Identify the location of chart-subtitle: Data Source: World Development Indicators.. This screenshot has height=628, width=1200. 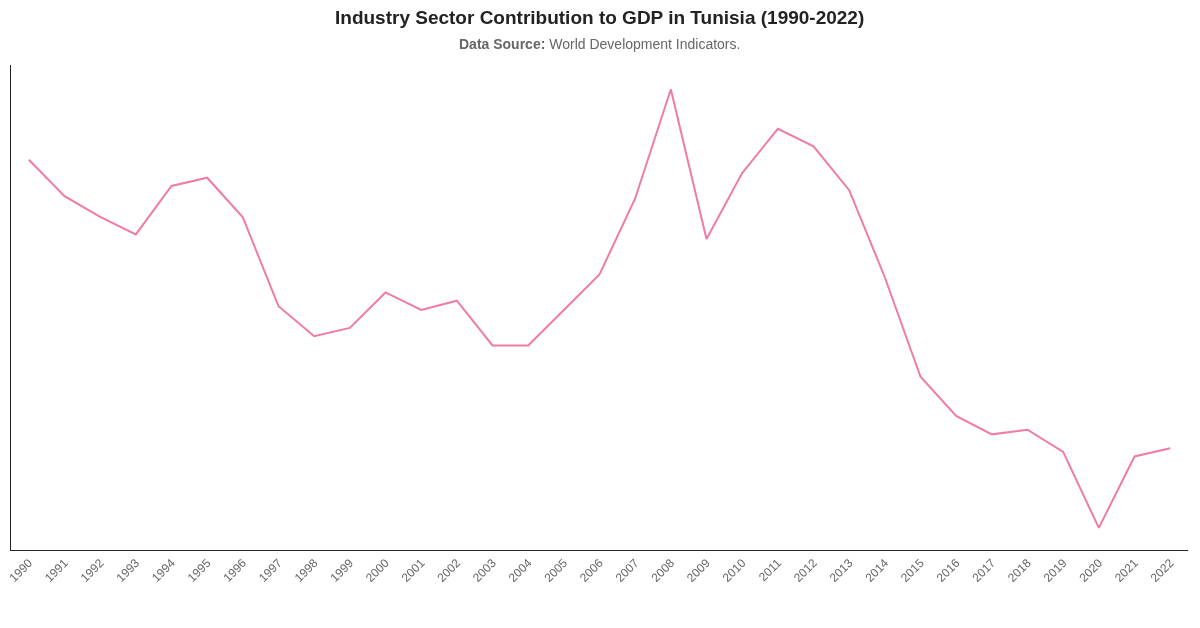
(600, 44).